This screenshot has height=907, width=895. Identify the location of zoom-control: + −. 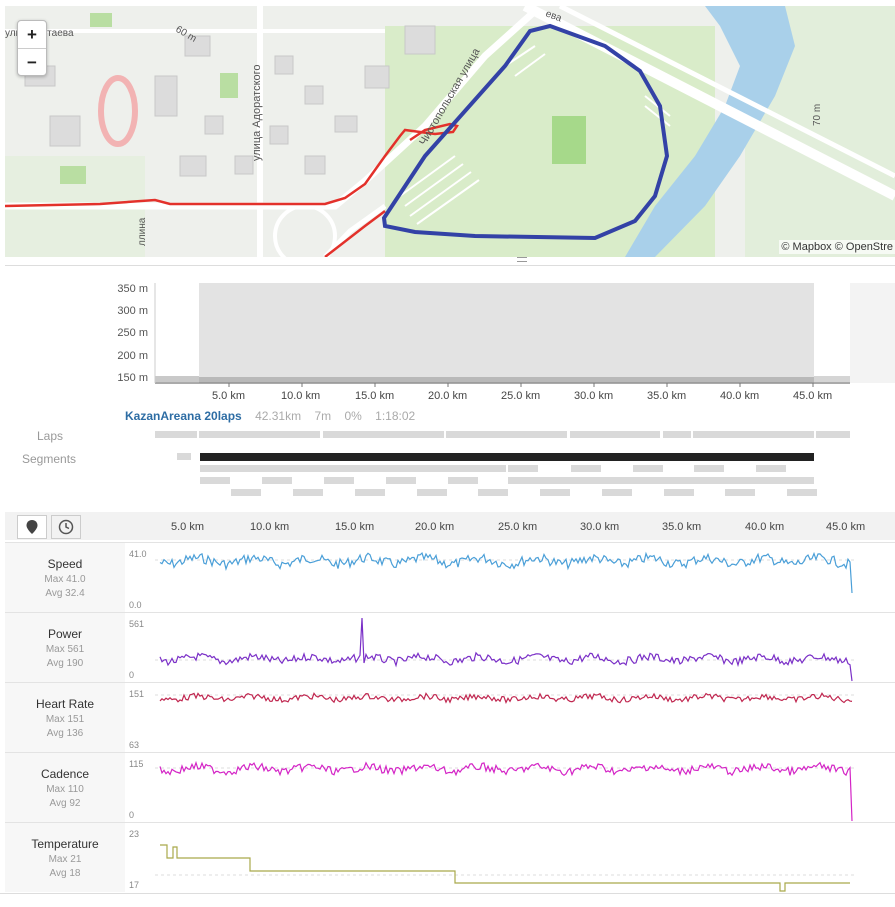
(32, 48).